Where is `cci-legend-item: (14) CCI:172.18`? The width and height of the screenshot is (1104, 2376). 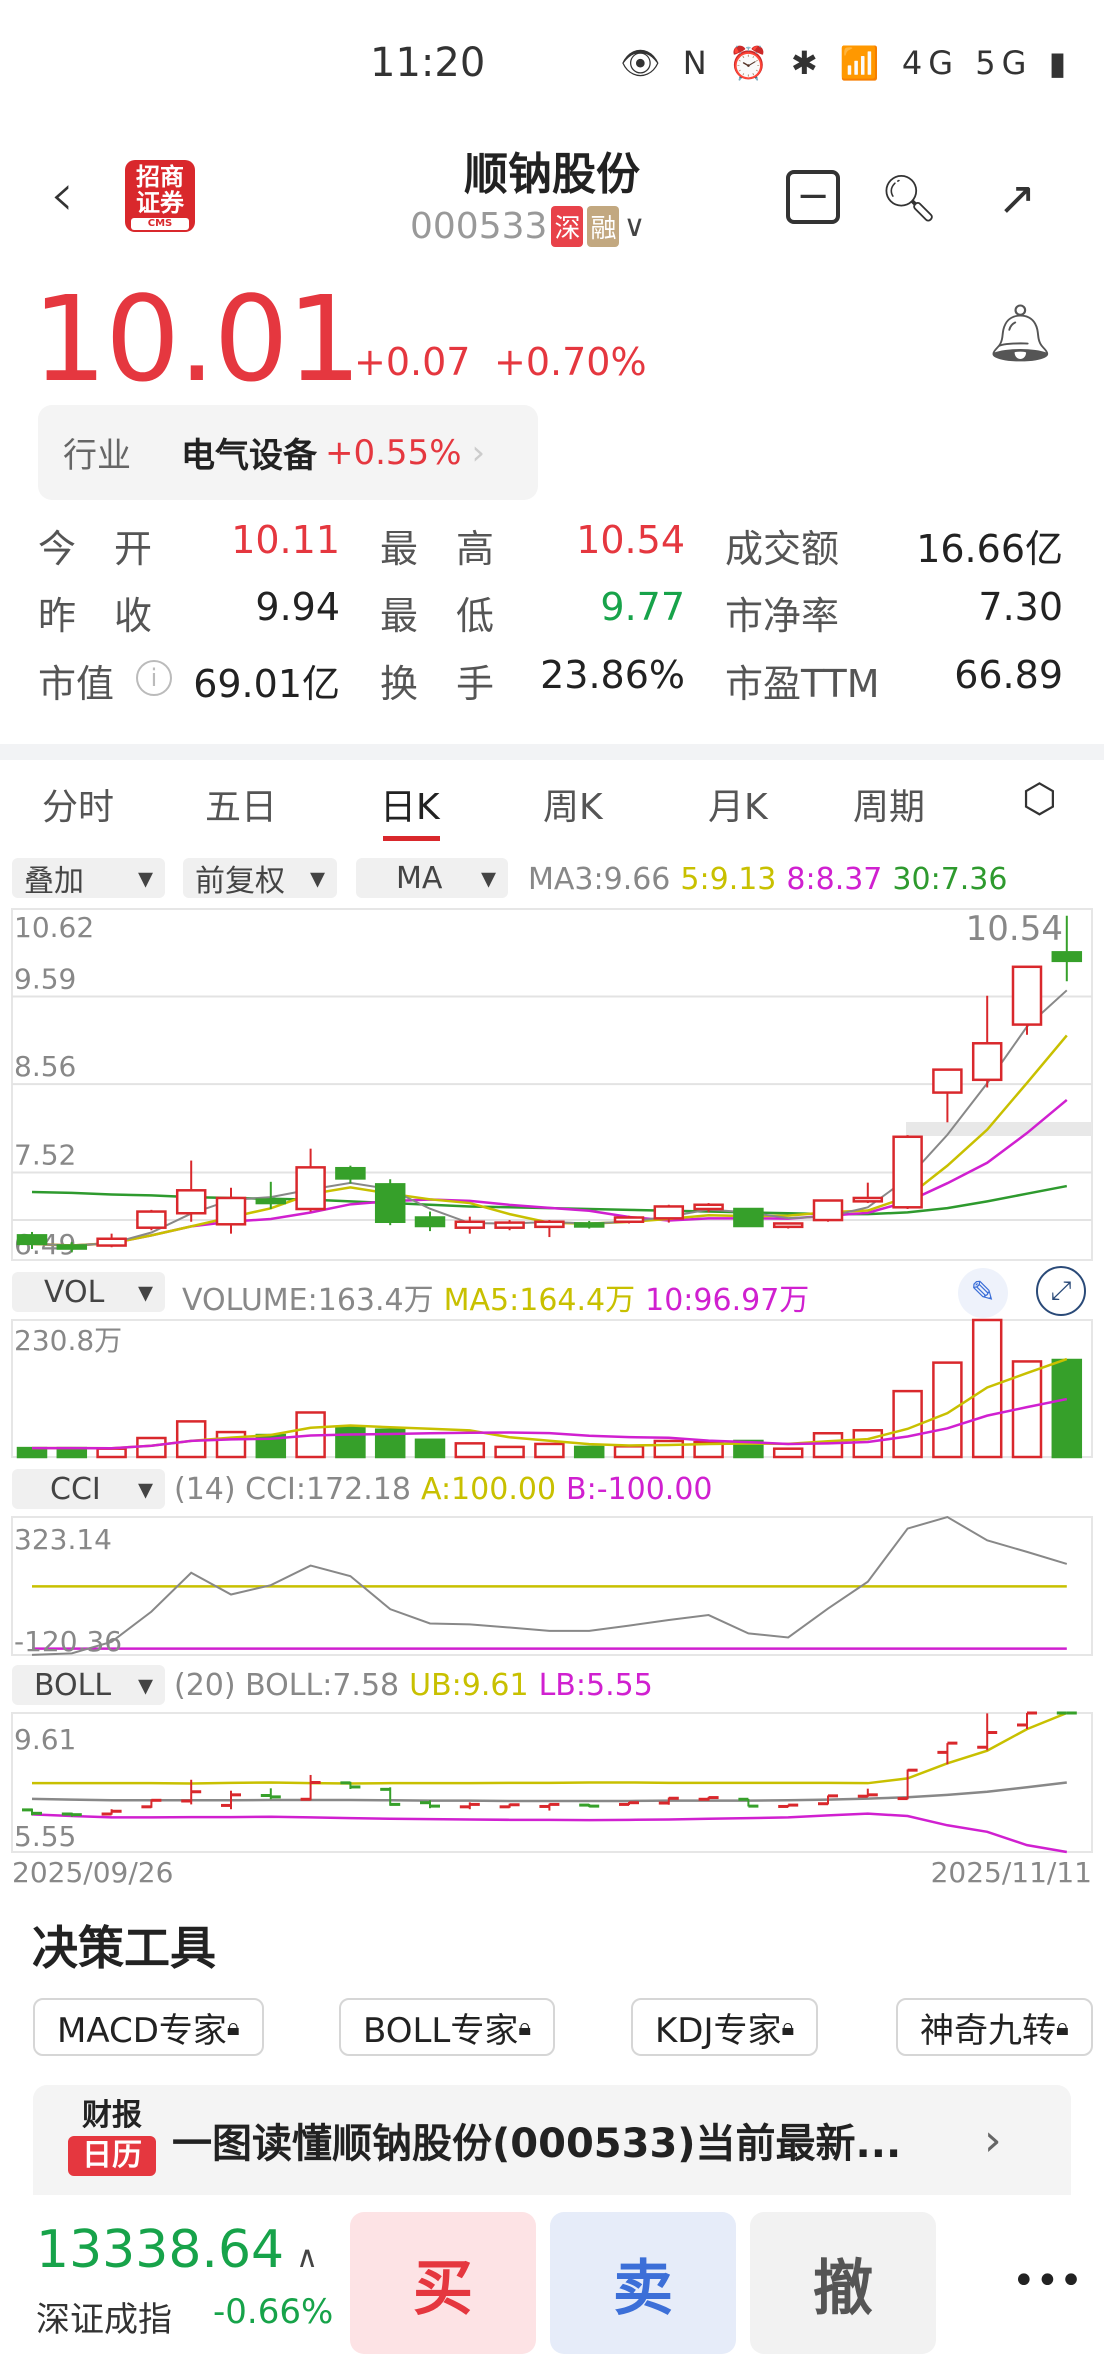 cci-legend-item: (14) CCI:172.18 is located at coordinates (292, 1489).